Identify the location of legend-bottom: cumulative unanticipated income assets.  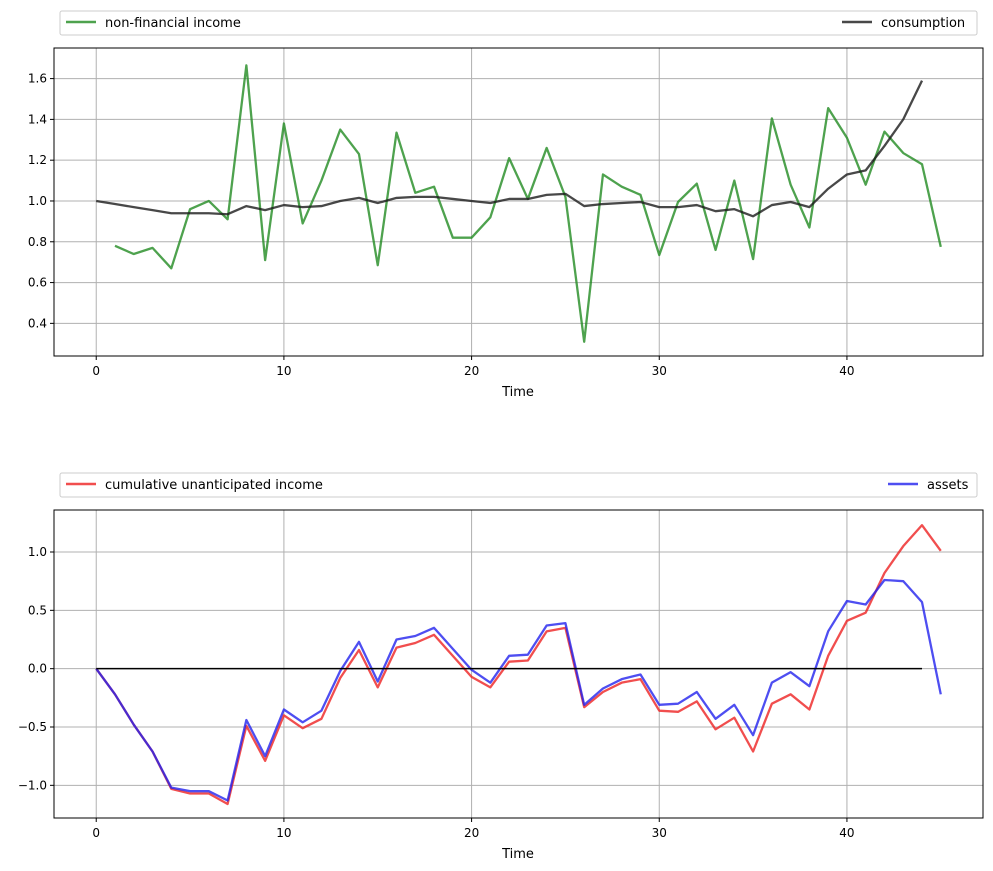
(518, 485).